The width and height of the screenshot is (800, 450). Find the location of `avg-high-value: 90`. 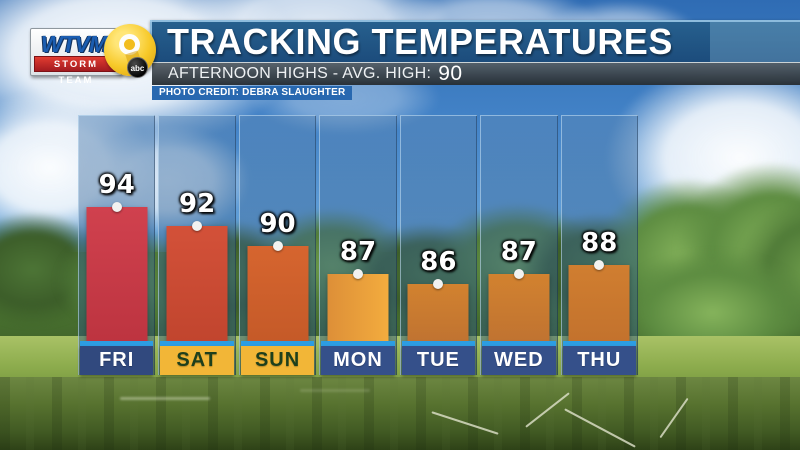

avg-high-value: 90 is located at coordinates (450, 73).